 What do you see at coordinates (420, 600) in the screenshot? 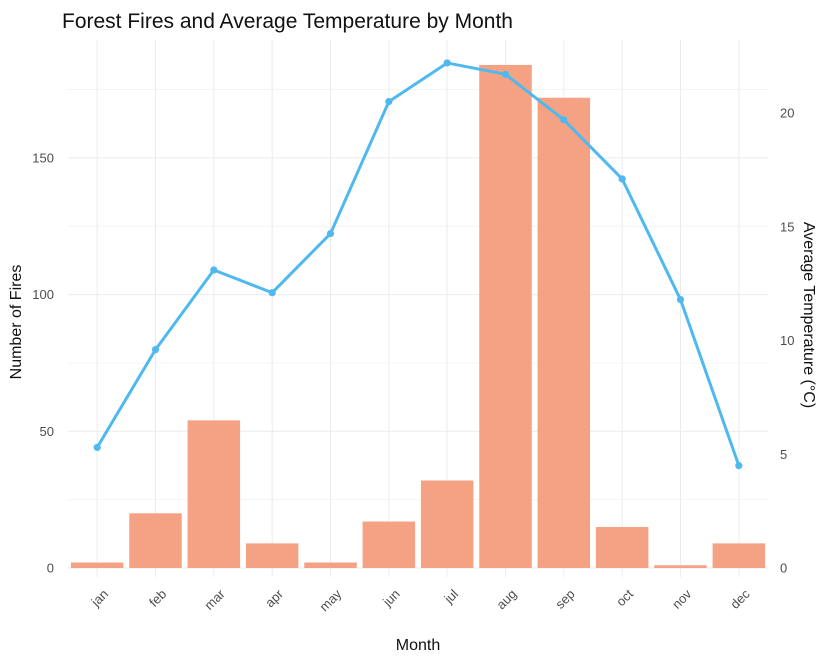
I see `x-axis-ticks: jan feb mar apr may jun jul aug sep oct nov dec` at bounding box center [420, 600].